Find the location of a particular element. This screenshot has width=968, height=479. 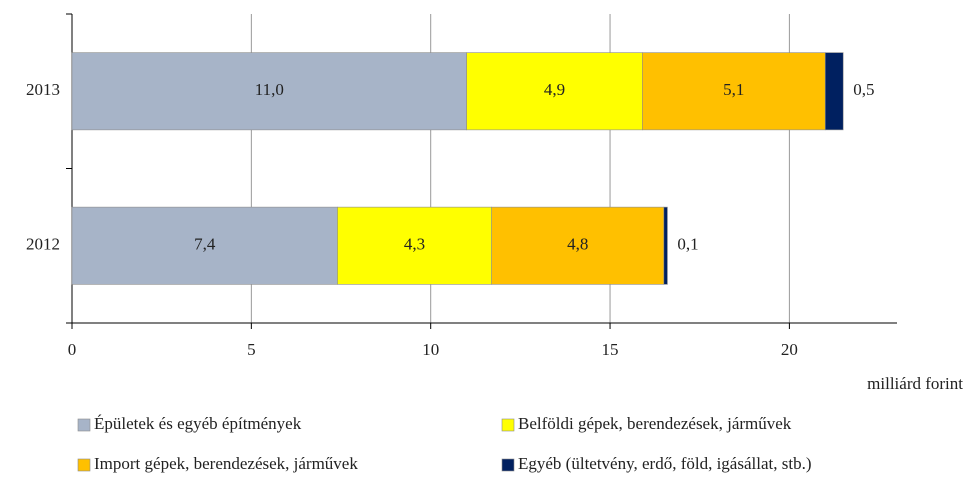

data-label: 0,1 is located at coordinates (687, 244).